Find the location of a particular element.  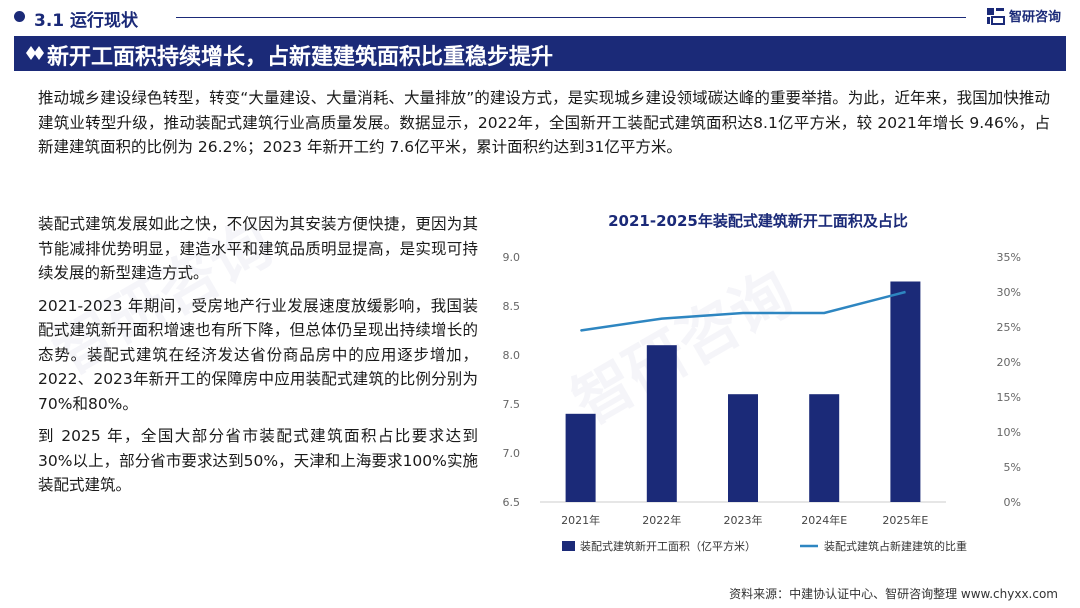

y2-tick-label: 0% is located at coordinates (1012, 502).